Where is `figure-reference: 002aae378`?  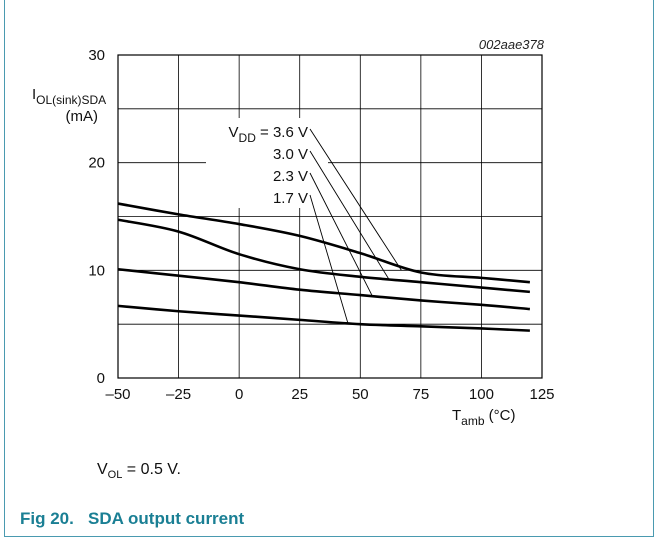
figure-reference: 002aae378 is located at coordinates (512, 44).